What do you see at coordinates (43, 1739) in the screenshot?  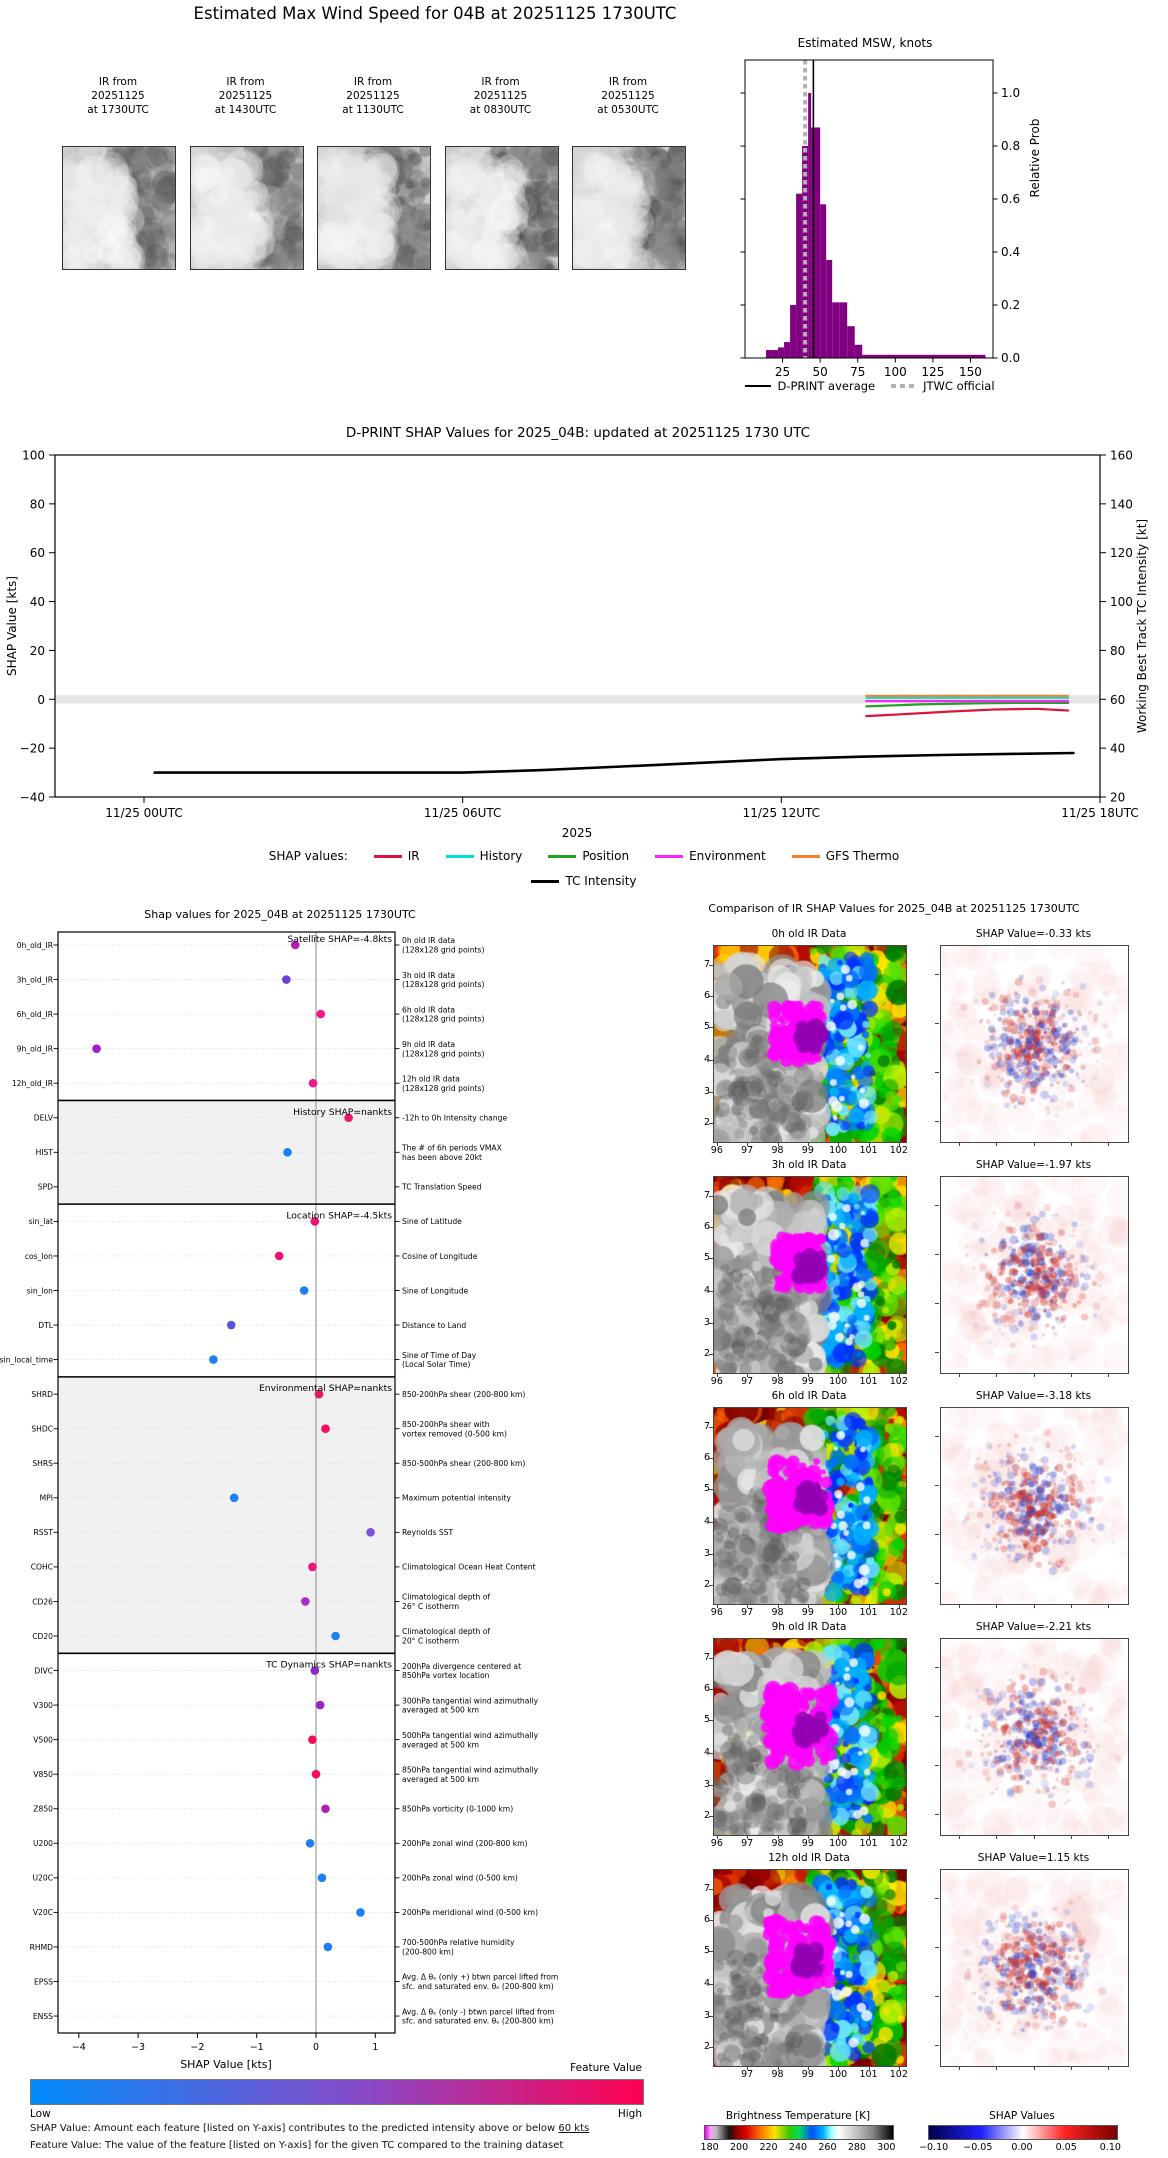 I see `feature-label: V500` at bounding box center [43, 1739].